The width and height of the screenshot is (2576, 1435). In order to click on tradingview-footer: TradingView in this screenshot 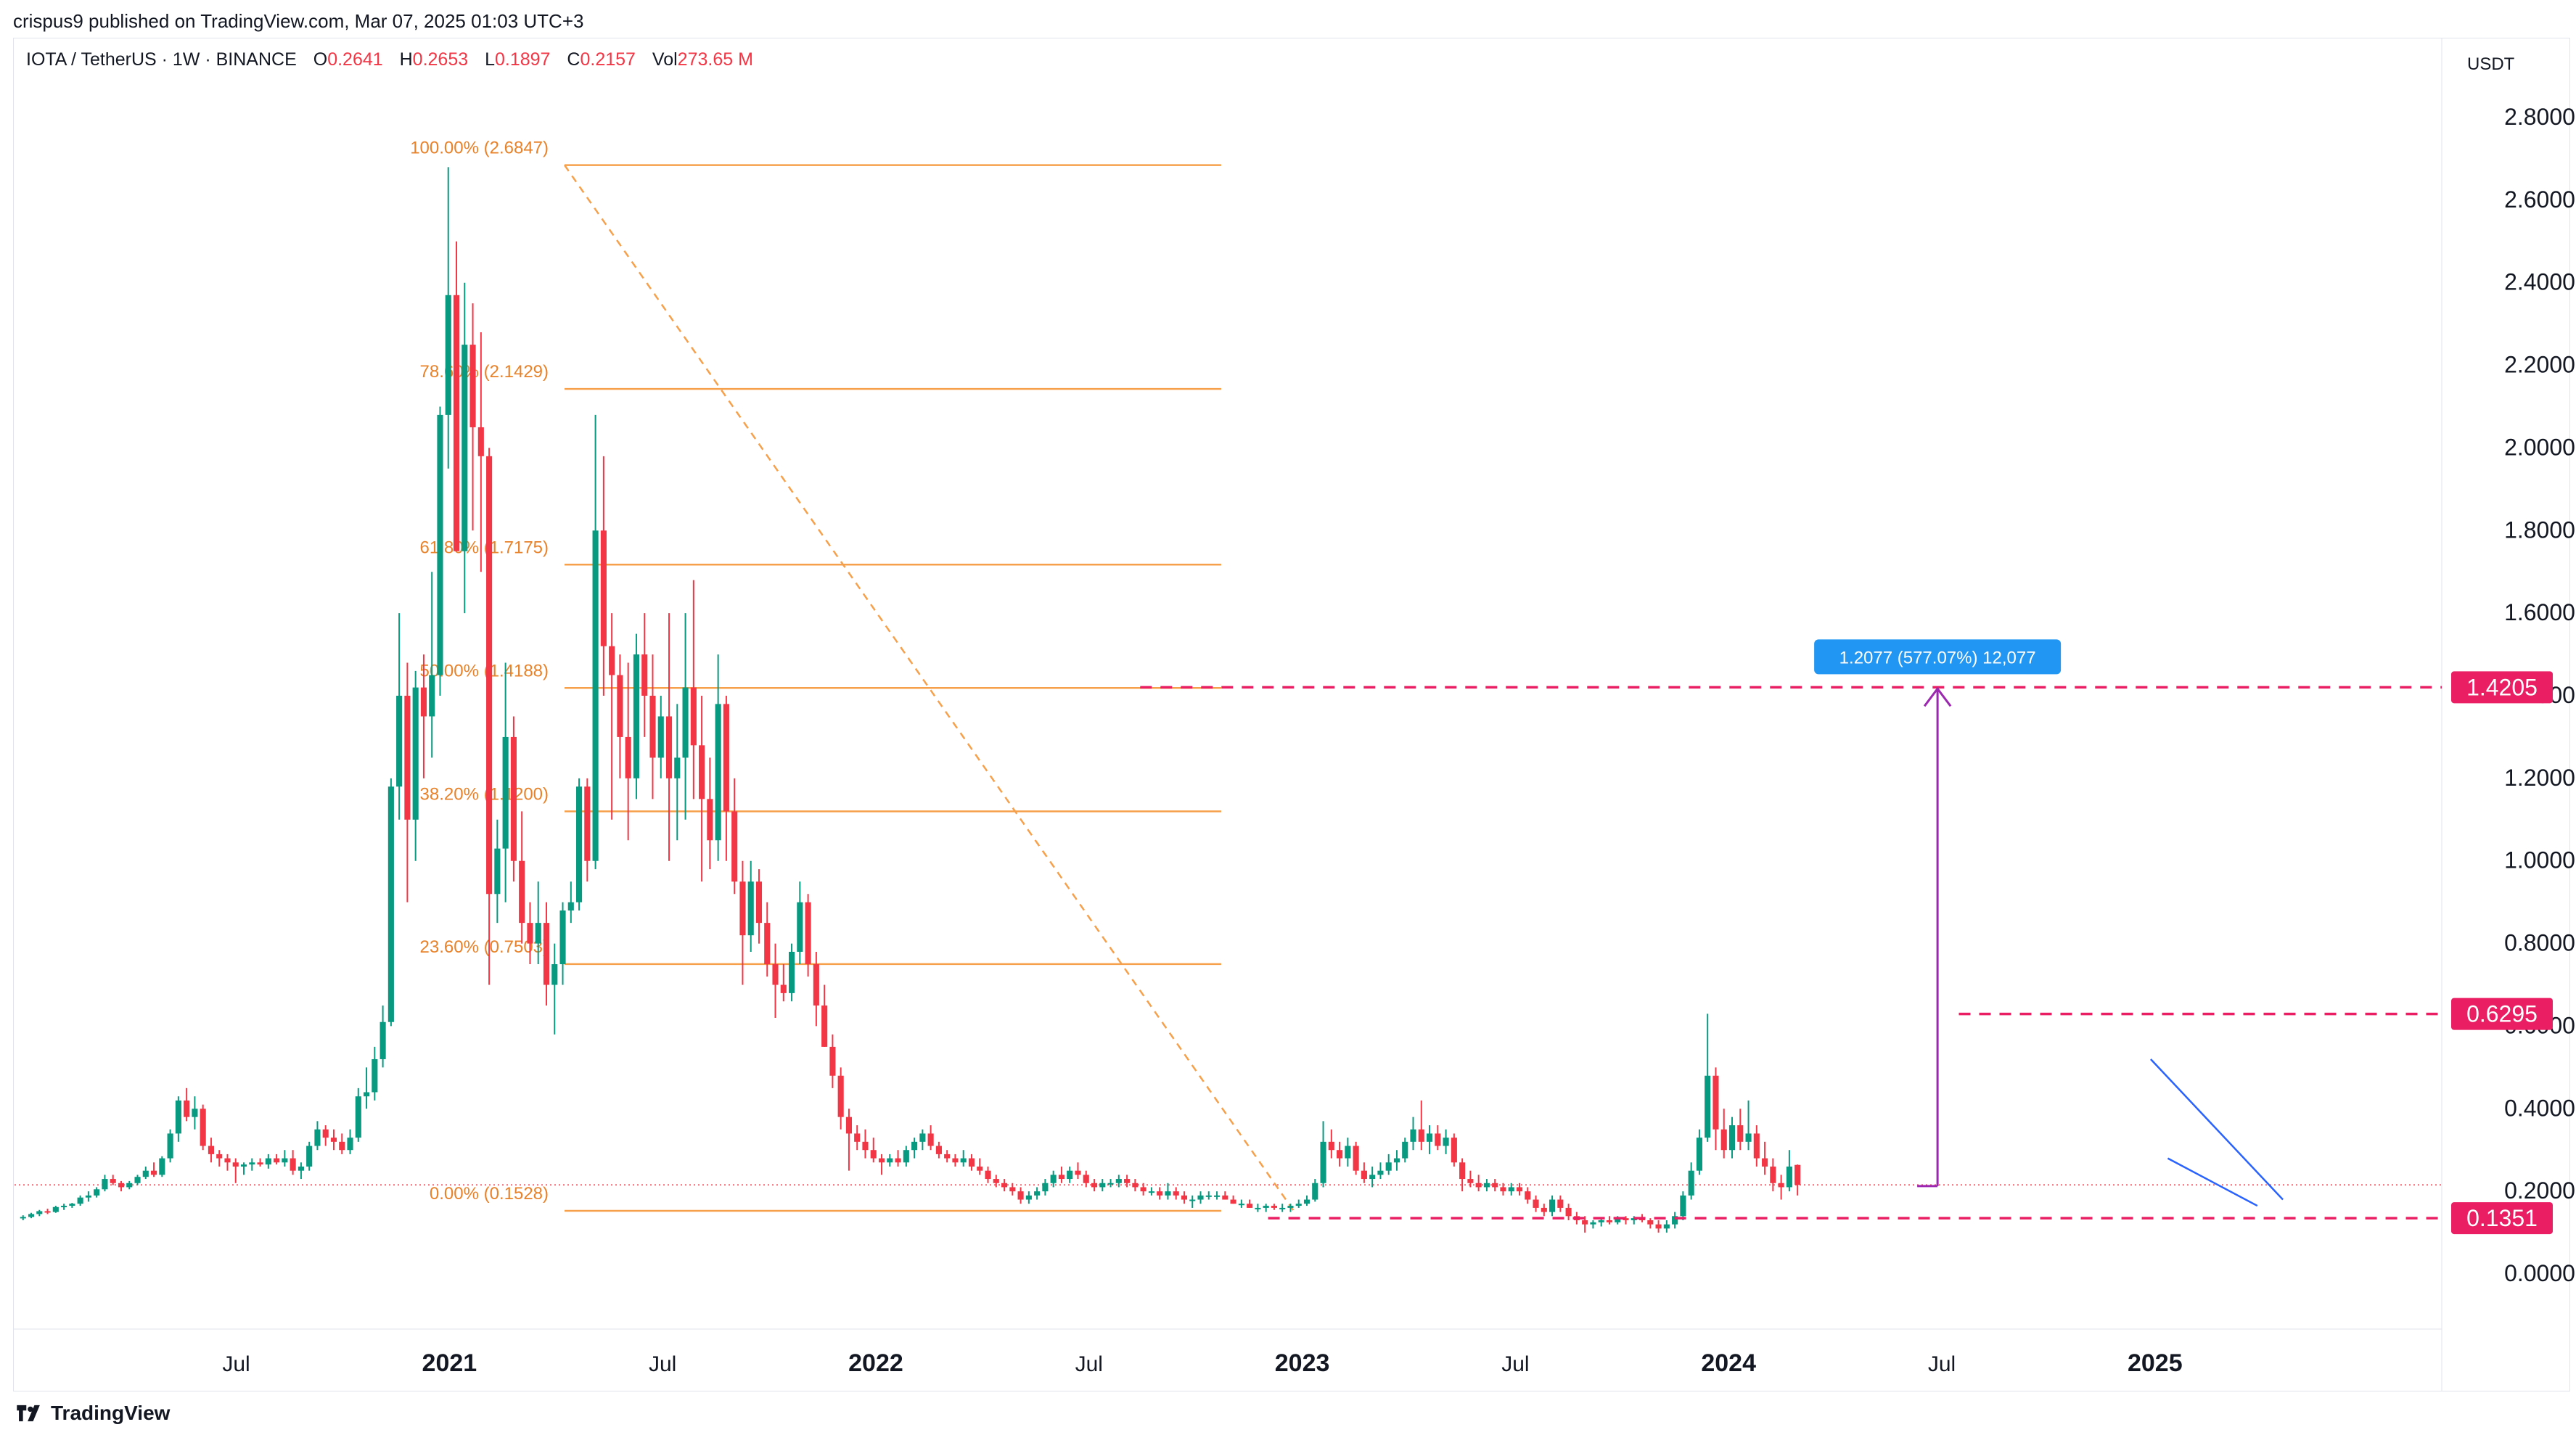, I will do `click(91, 1413)`.